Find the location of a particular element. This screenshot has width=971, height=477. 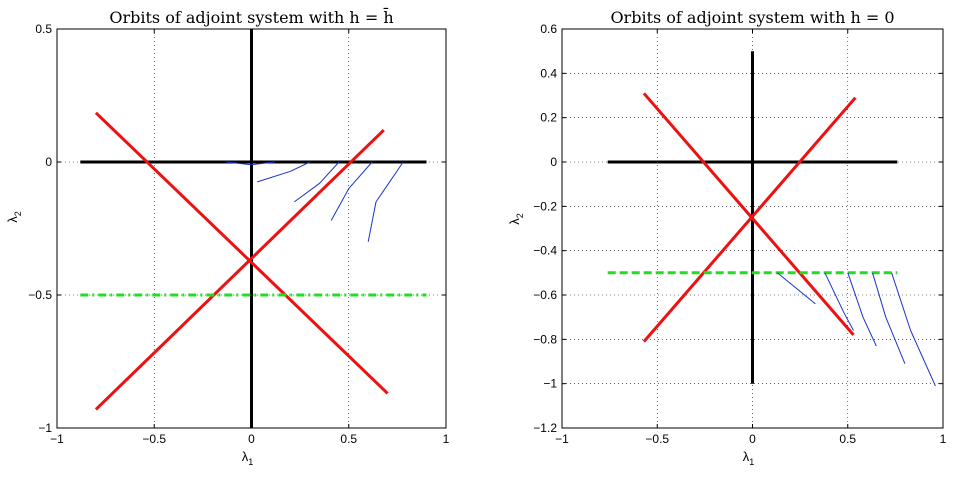

chart-title: Orbits of adjoint system with h = h̄ is located at coordinates (251, 16).